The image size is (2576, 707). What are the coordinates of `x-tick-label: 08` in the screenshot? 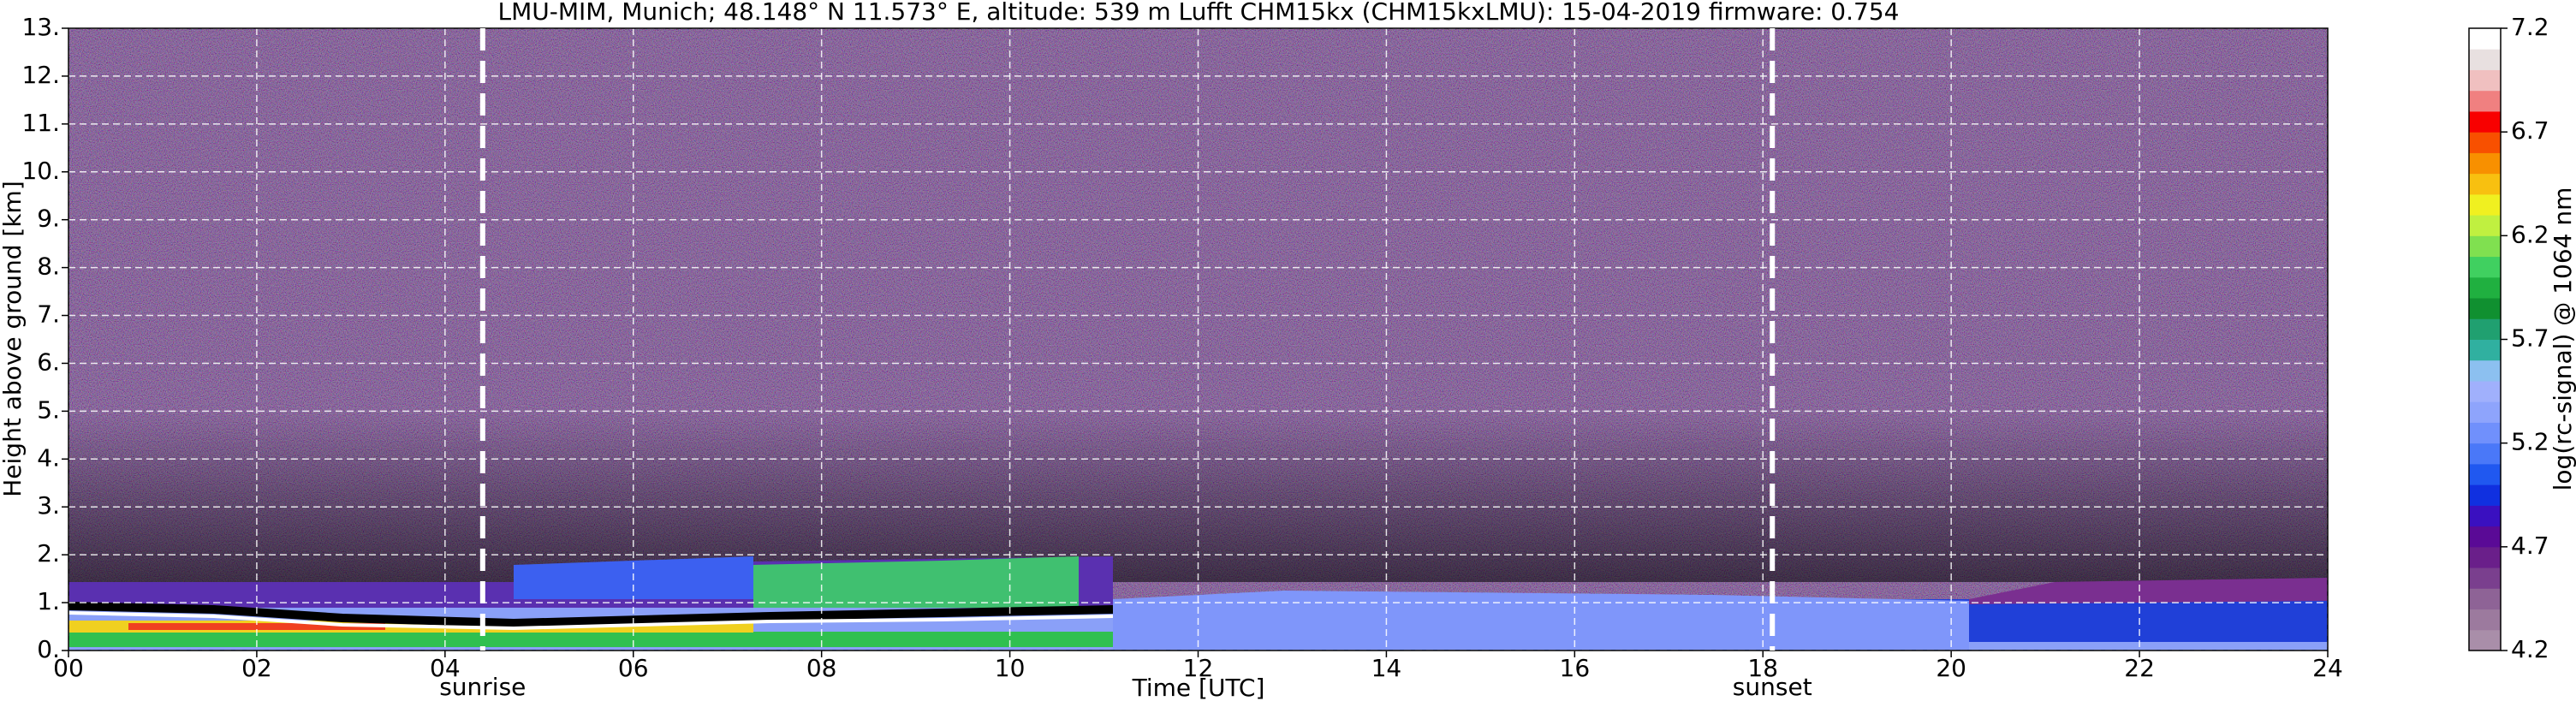 It's located at (822, 668).